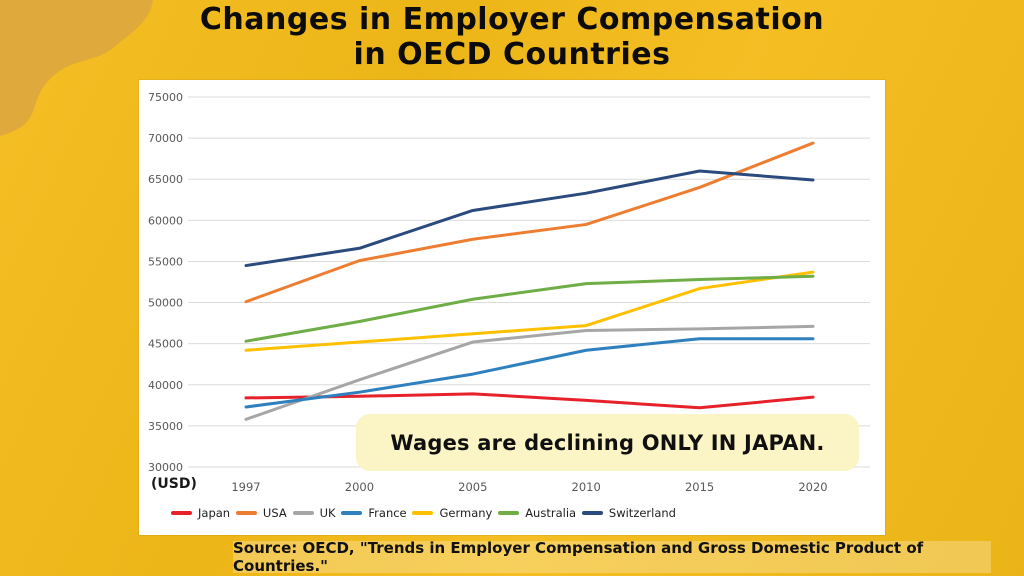 The width and height of the screenshot is (1024, 576). What do you see at coordinates (352, 513) in the screenshot?
I see `legend-swatch-france` at bounding box center [352, 513].